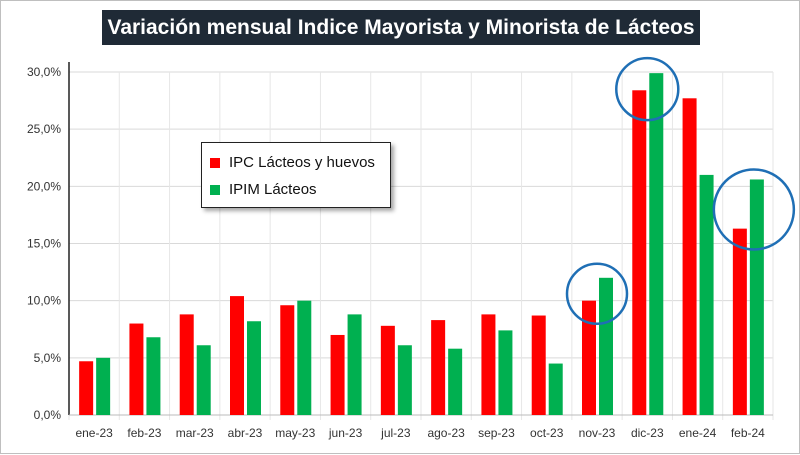  I want to click on y-tick-label: 20,0%, so click(44, 186).